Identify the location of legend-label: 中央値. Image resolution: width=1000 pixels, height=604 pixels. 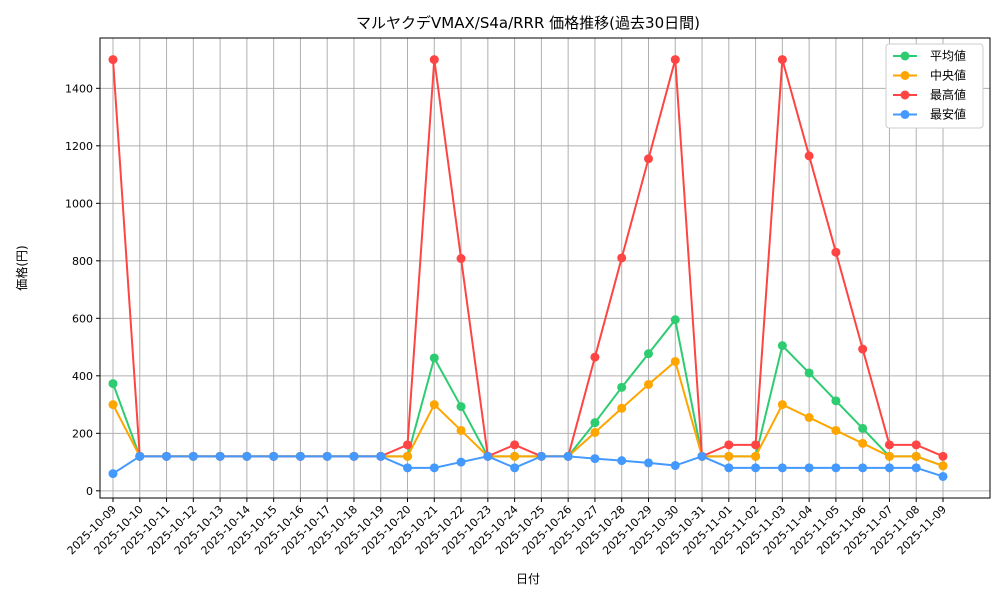
(948, 75).